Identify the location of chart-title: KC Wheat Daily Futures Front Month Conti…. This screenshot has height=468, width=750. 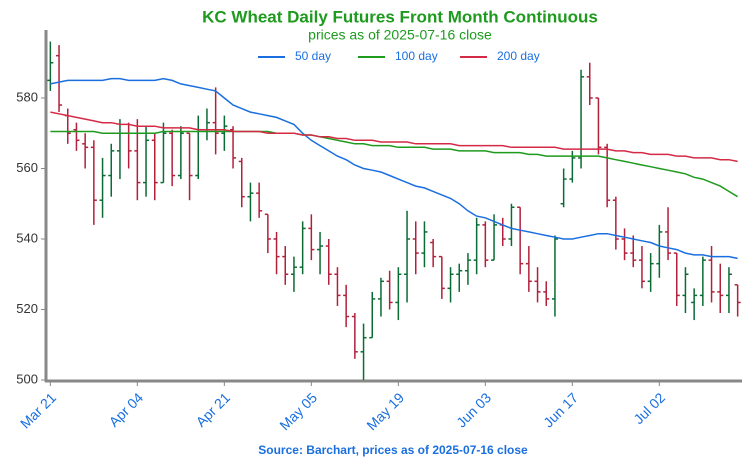
(400, 16).